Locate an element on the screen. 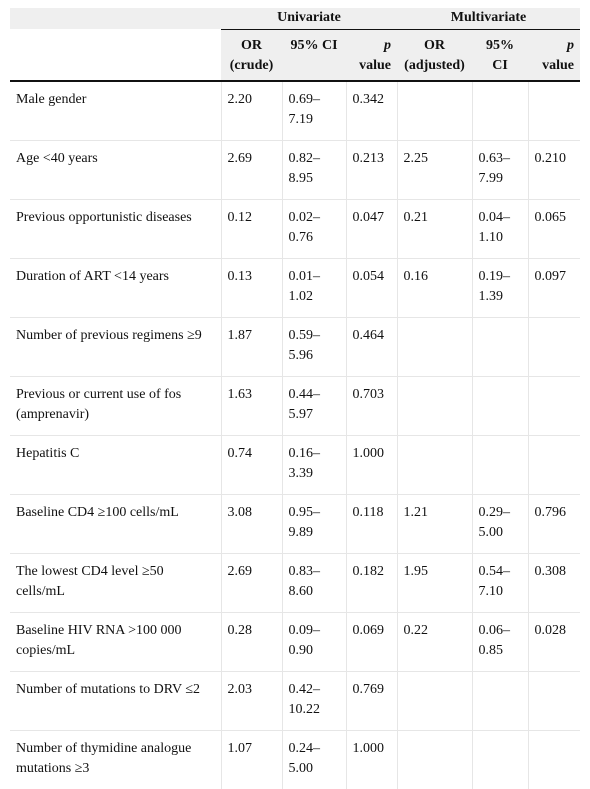 This screenshot has width=590, height=789. or-adjusted-cell: 1.95 is located at coordinates (434, 583).